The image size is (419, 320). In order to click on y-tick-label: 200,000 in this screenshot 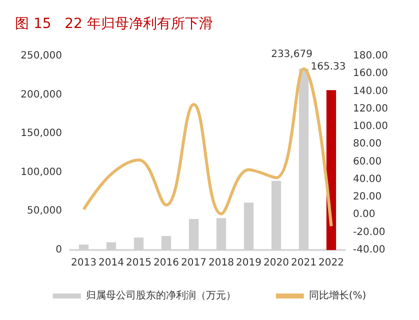, I will do `click(41, 94)`.